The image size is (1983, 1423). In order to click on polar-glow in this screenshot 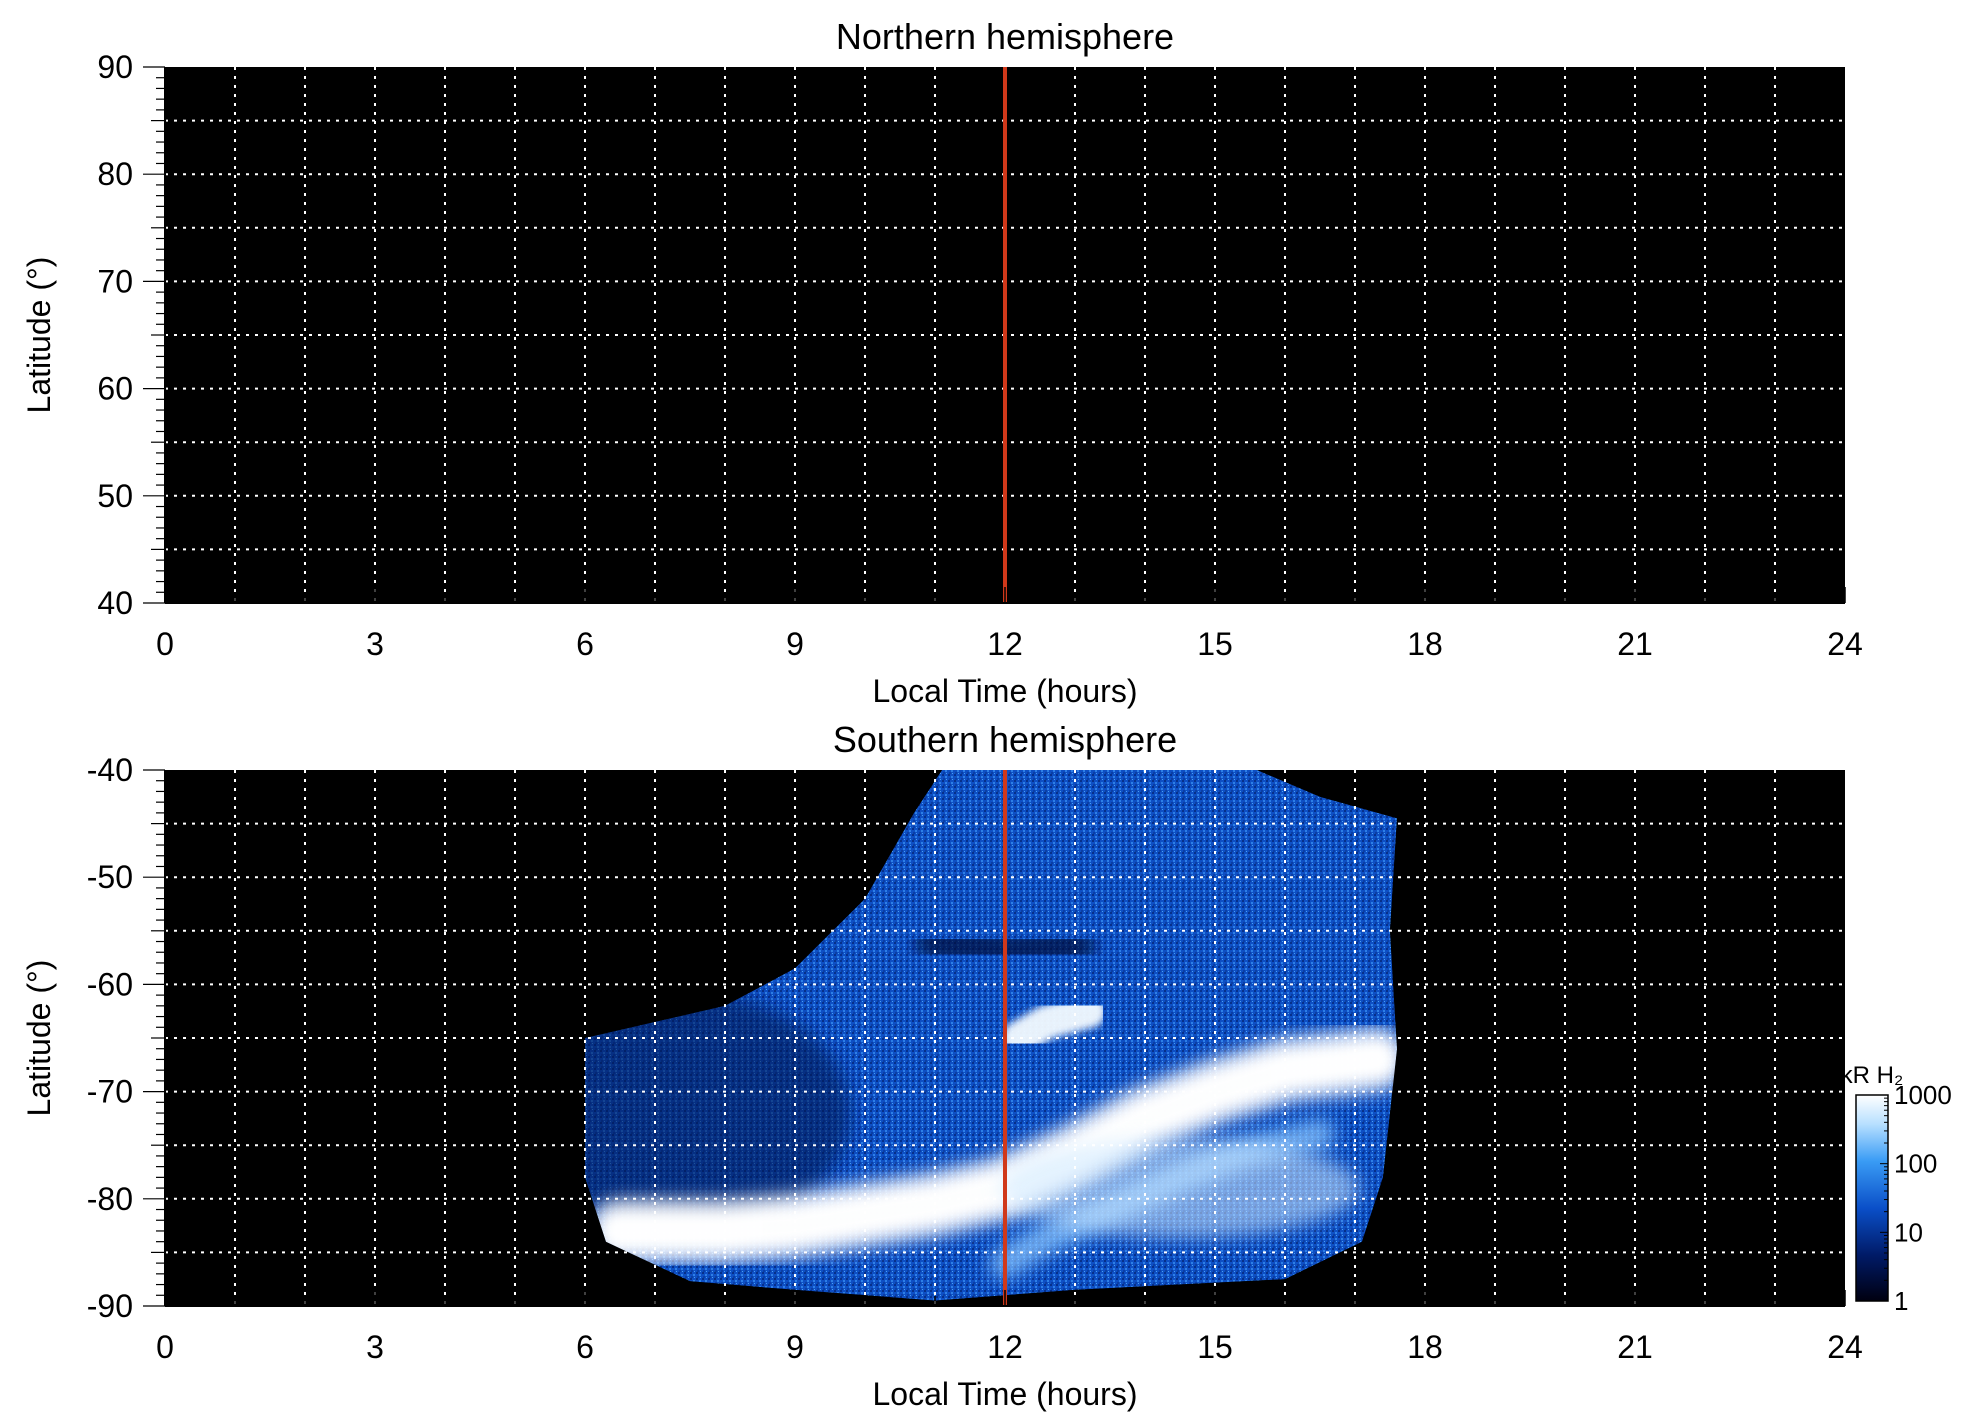, I will do `click(1180, 1188)`.